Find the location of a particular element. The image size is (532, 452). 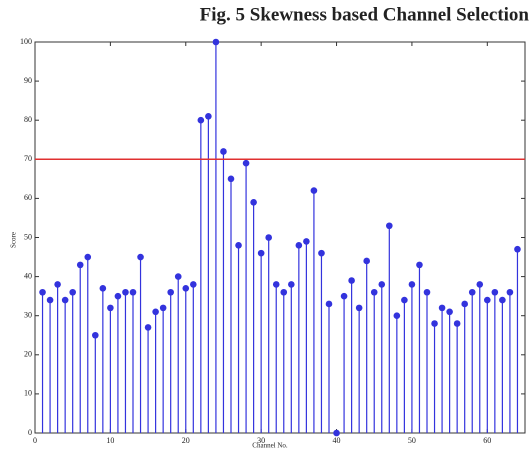

x-tick-label: 60 is located at coordinates (487, 440).